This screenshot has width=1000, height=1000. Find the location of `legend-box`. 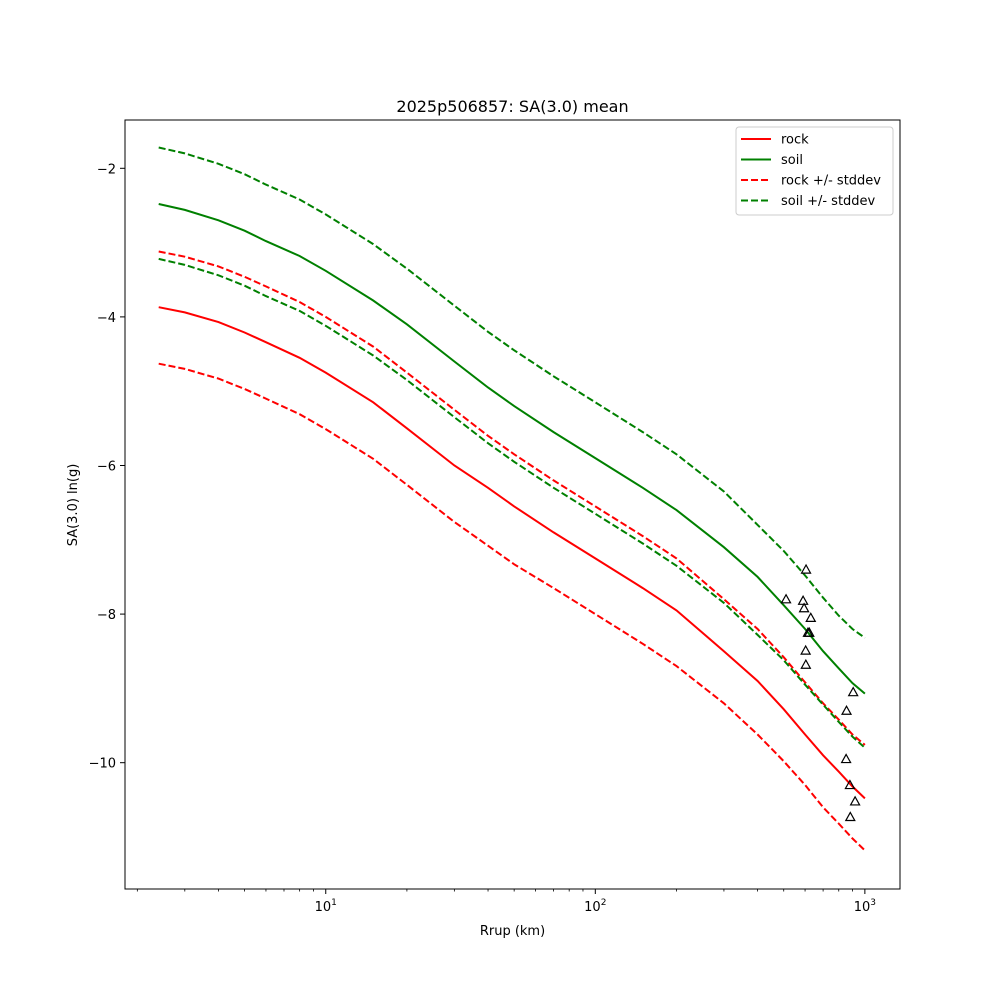

legend-box is located at coordinates (814, 171).